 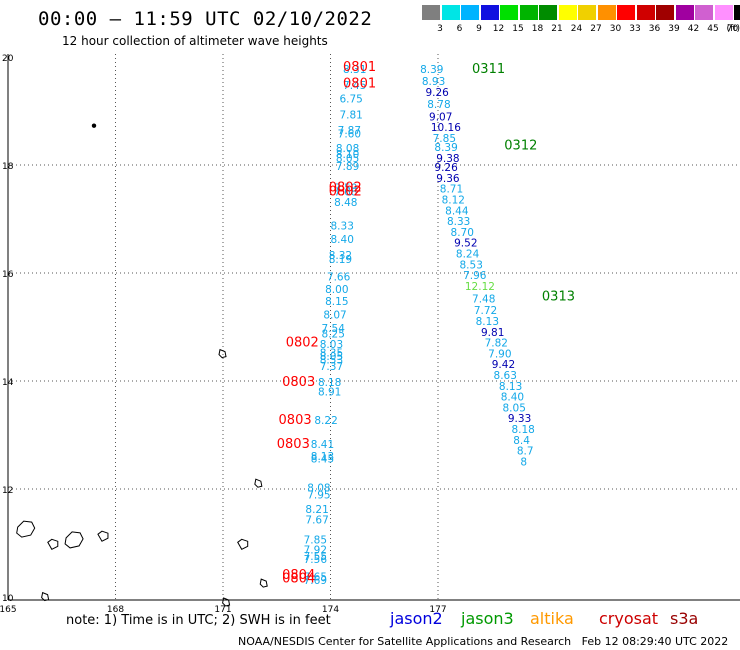 What do you see at coordinates (713, 29) in the screenshot?
I see `legend-label: 45` at bounding box center [713, 29].